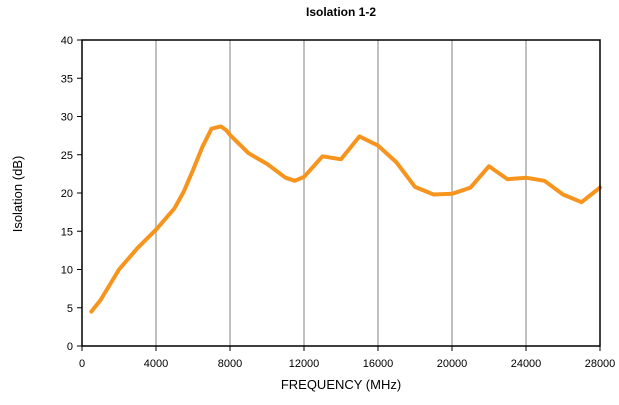  I want to click on y-tick-label-35: 35, so click(67, 79).